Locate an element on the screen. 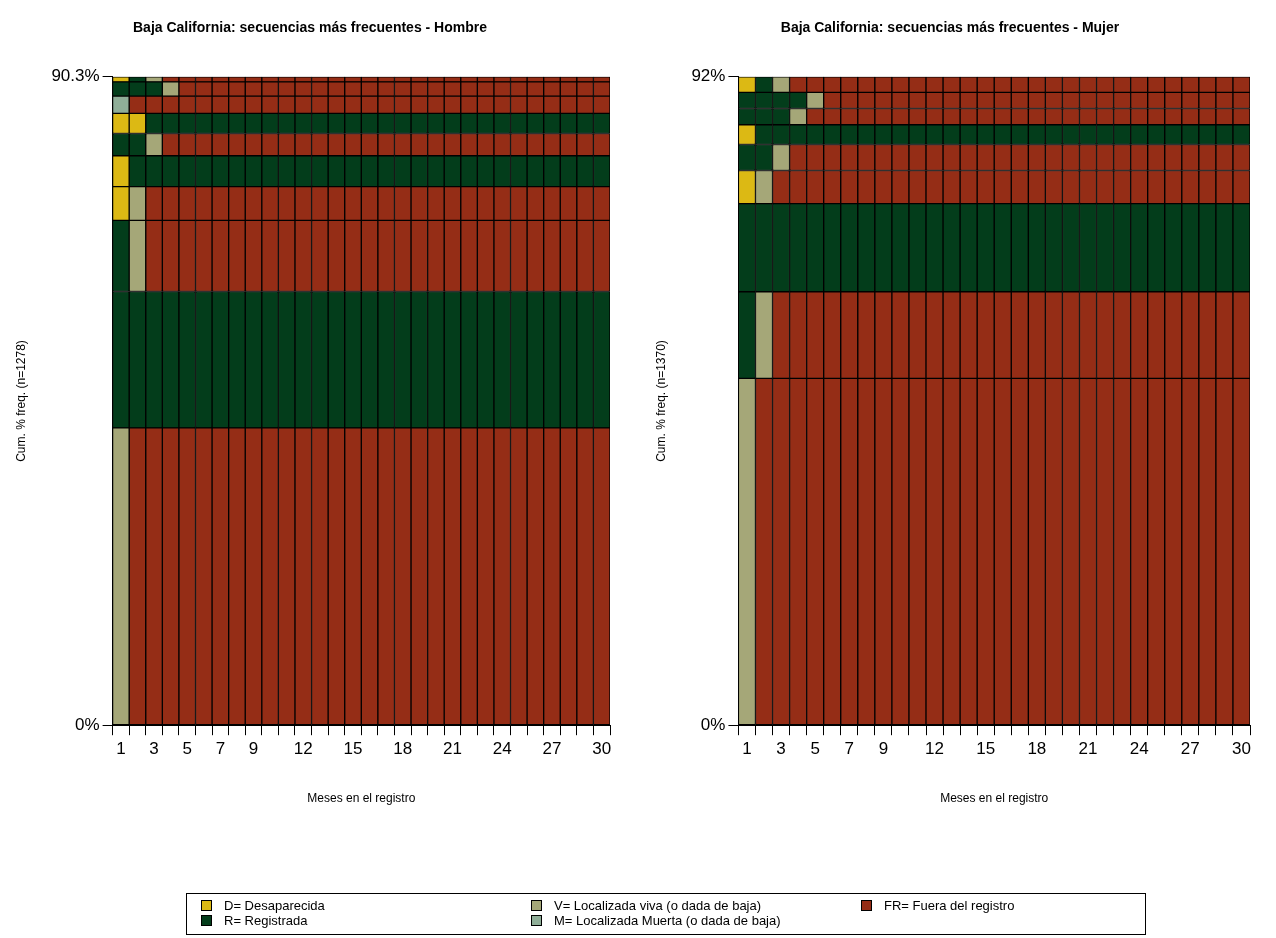 The height and width of the screenshot is (938, 1276). legend-label: V= Localizada viva (o dada de baja) is located at coordinates (658, 905).